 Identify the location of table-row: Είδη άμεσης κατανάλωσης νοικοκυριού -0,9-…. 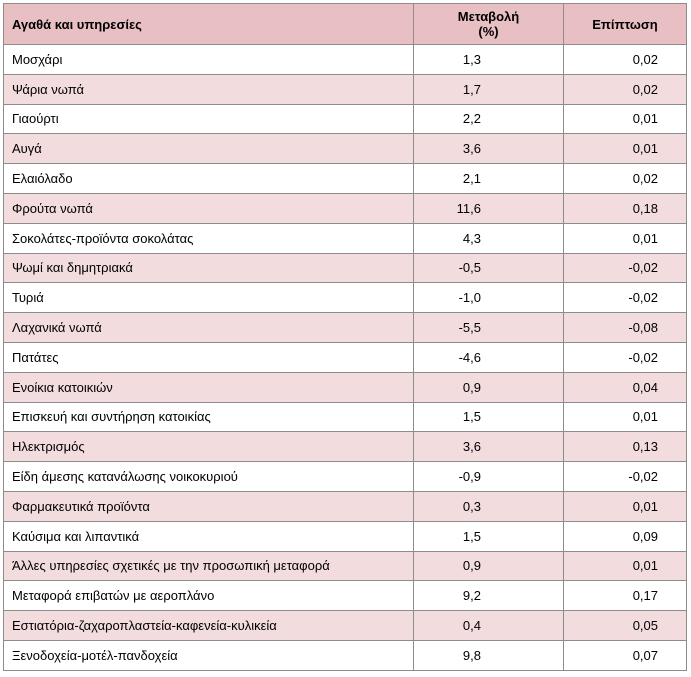
(345, 476).